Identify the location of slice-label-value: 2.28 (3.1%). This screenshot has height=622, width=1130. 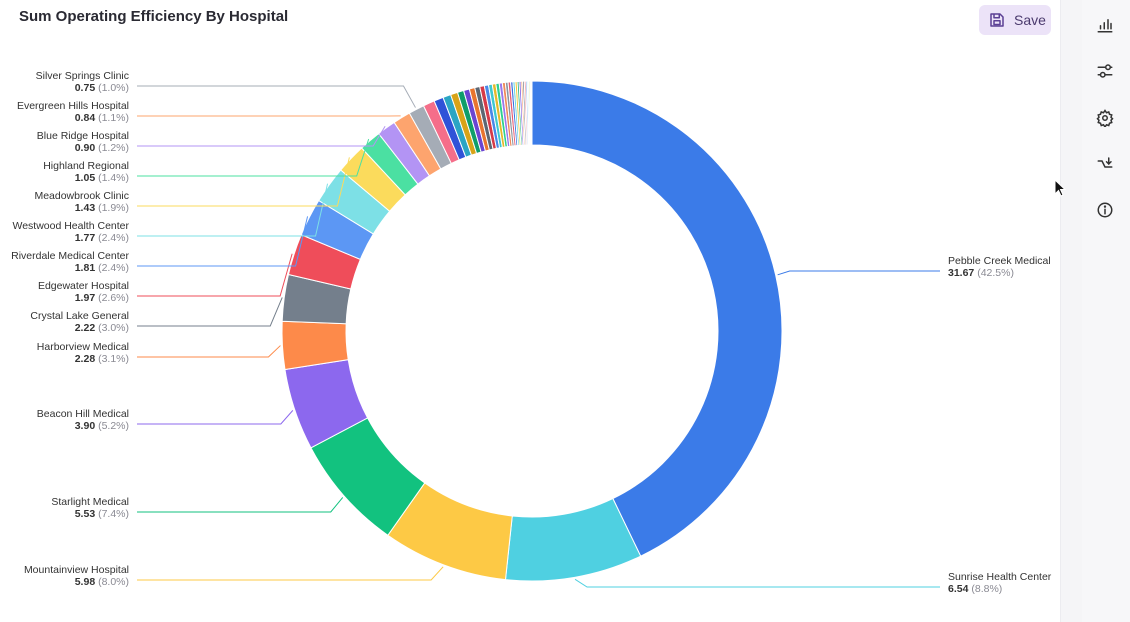
(102, 359).